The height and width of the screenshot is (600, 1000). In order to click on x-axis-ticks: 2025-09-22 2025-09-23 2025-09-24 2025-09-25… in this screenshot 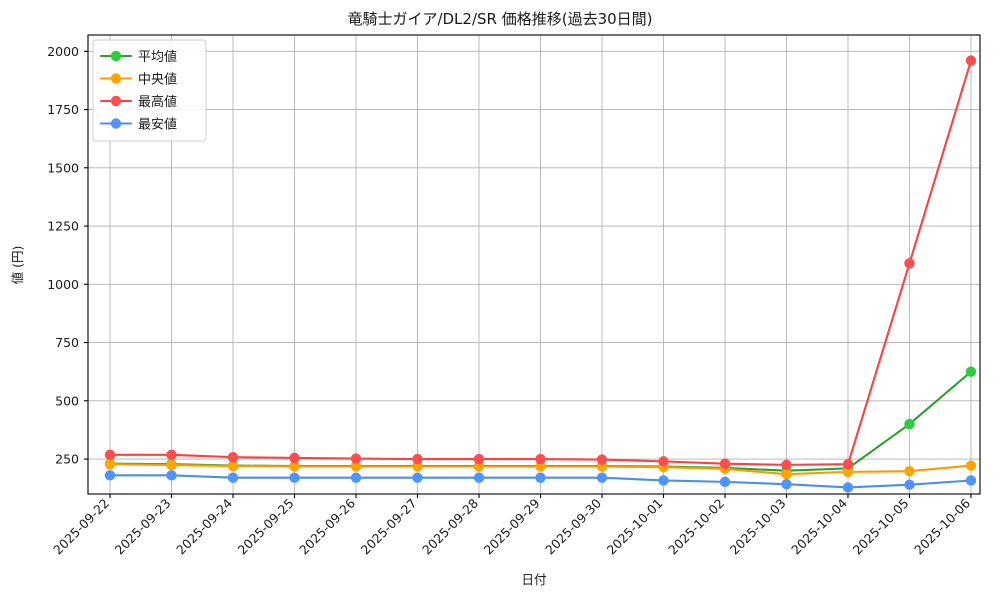, I will do `click(511, 525)`.